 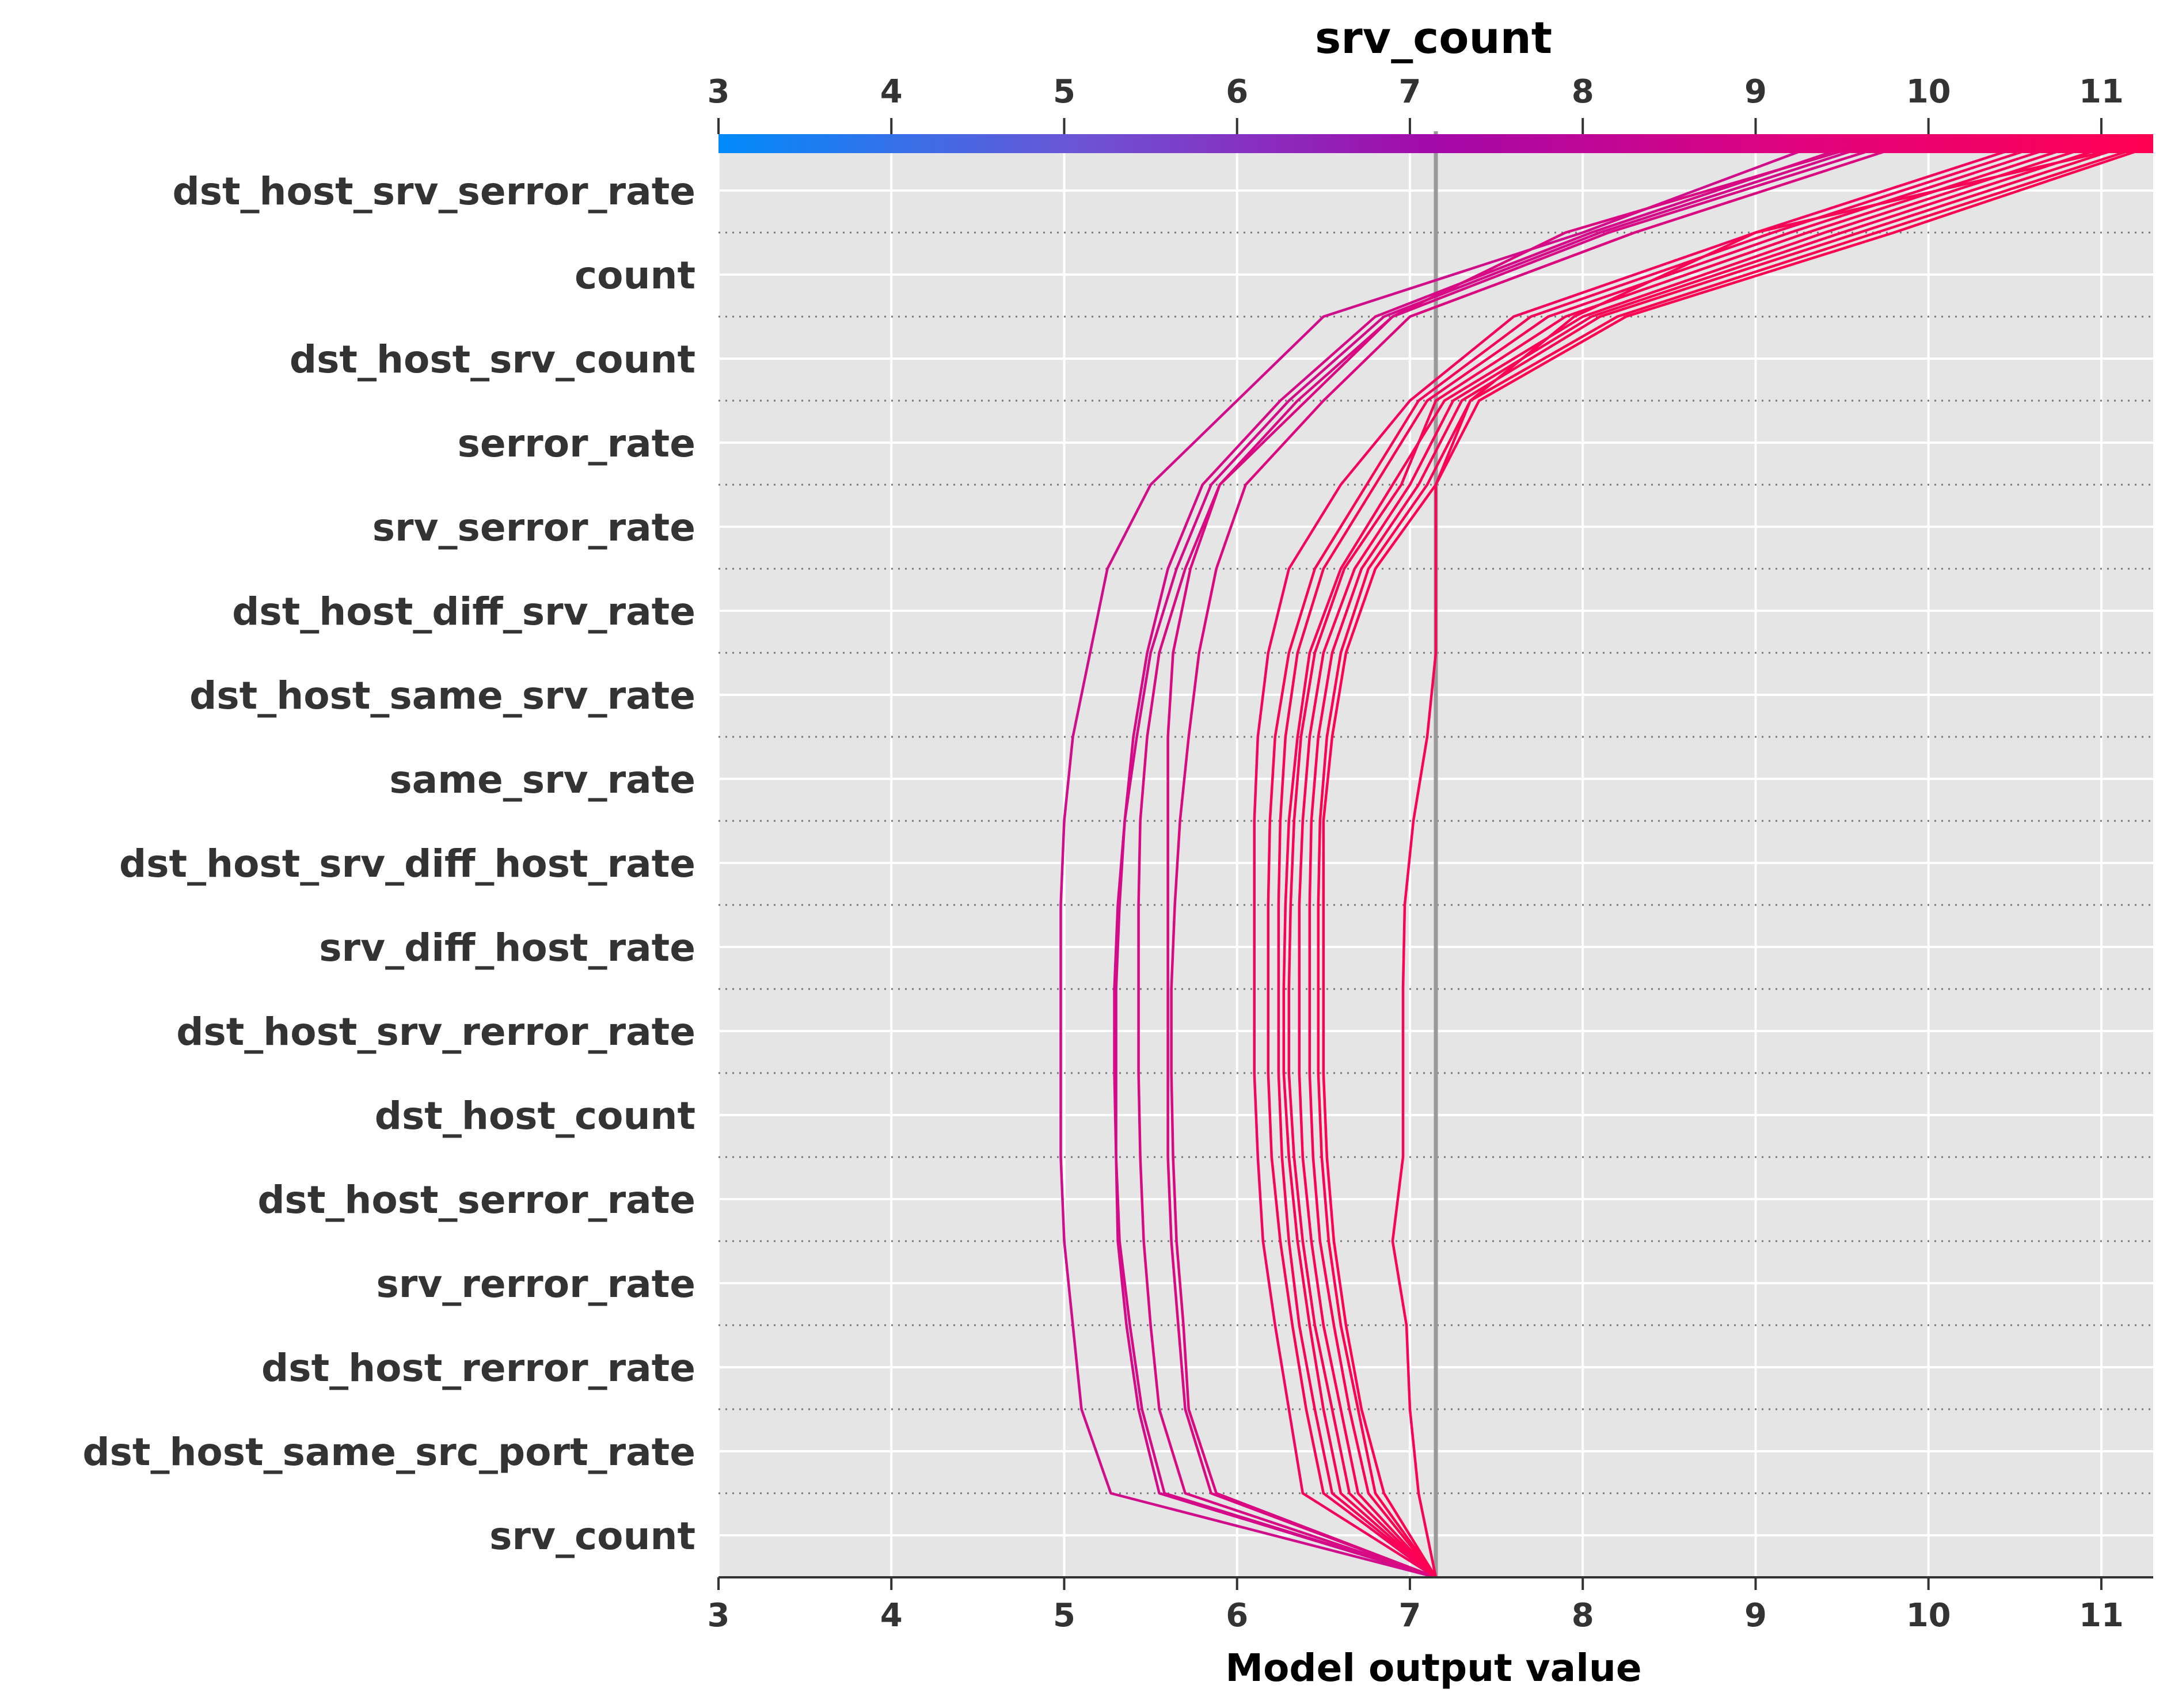 I want to click on bottom-tick-label: 9, so click(x=1755, y=1615).